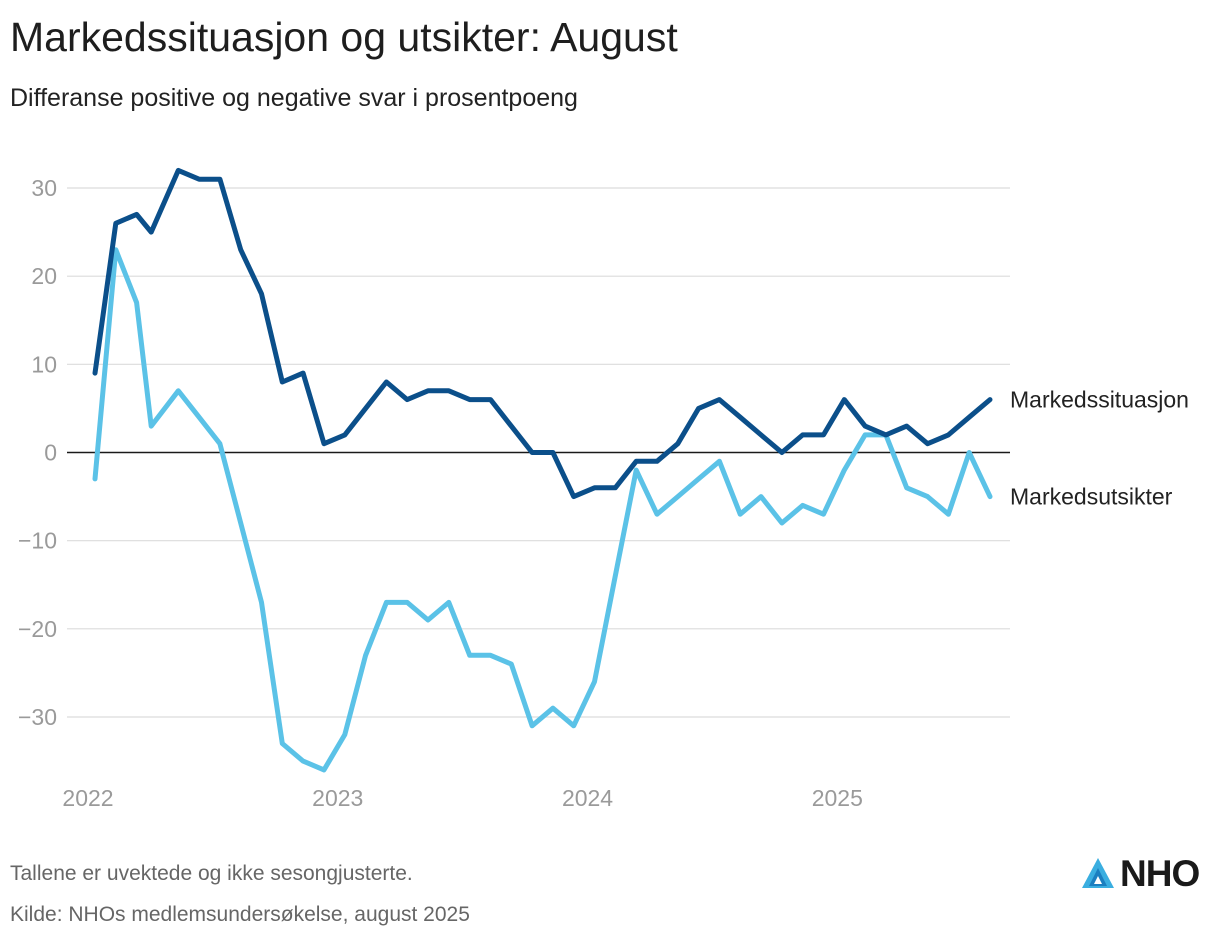 The width and height of the screenshot is (1220, 942). I want to click on x-tick-label: 2024, so click(587, 798).